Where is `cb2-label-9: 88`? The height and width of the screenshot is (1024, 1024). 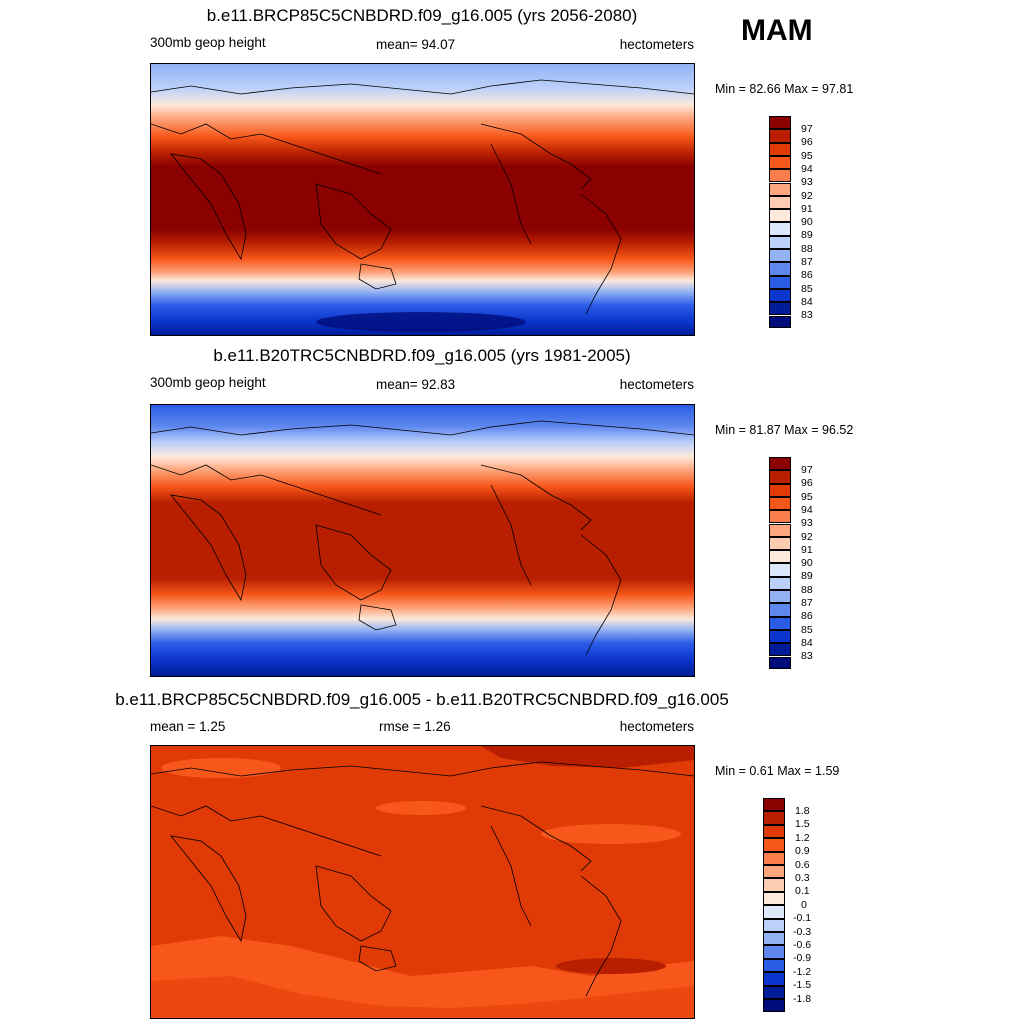
cb2-label-9: 88 is located at coordinates (807, 589).